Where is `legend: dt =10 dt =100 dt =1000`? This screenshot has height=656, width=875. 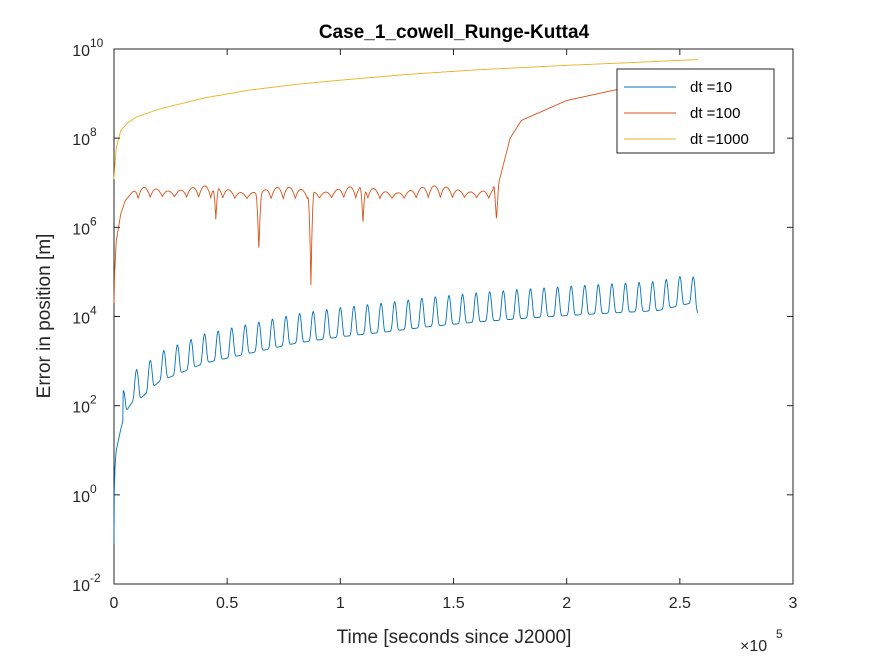 legend: dt =10 dt =100 dt =1000 is located at coordinates (695, 111).